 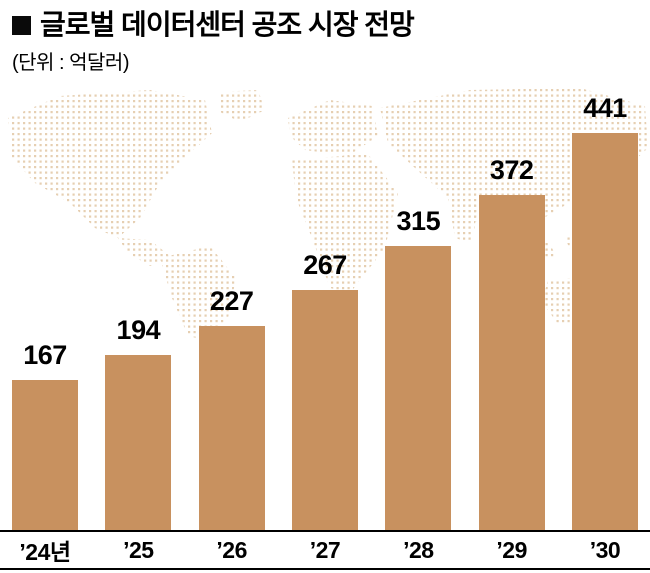 I want to click on axis-label: ’27, so click(x=325, y=549).